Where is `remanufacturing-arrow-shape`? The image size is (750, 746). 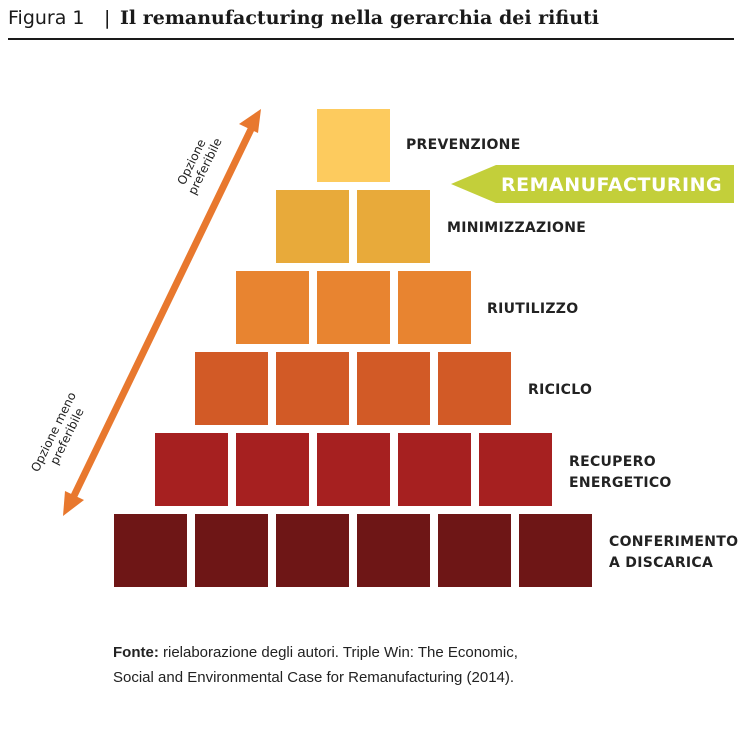
remanufacturing-arrow-shape is located at coordinates (592, 184).